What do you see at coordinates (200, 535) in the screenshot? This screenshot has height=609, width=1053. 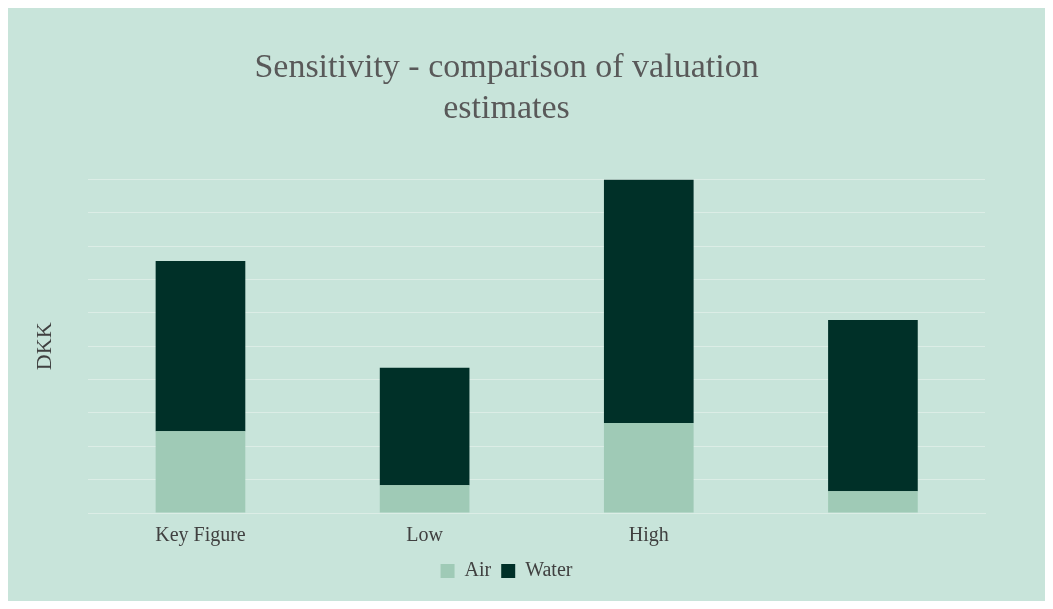 I see `x-tick-label: Key Figure` at bounding box center [200, 535].